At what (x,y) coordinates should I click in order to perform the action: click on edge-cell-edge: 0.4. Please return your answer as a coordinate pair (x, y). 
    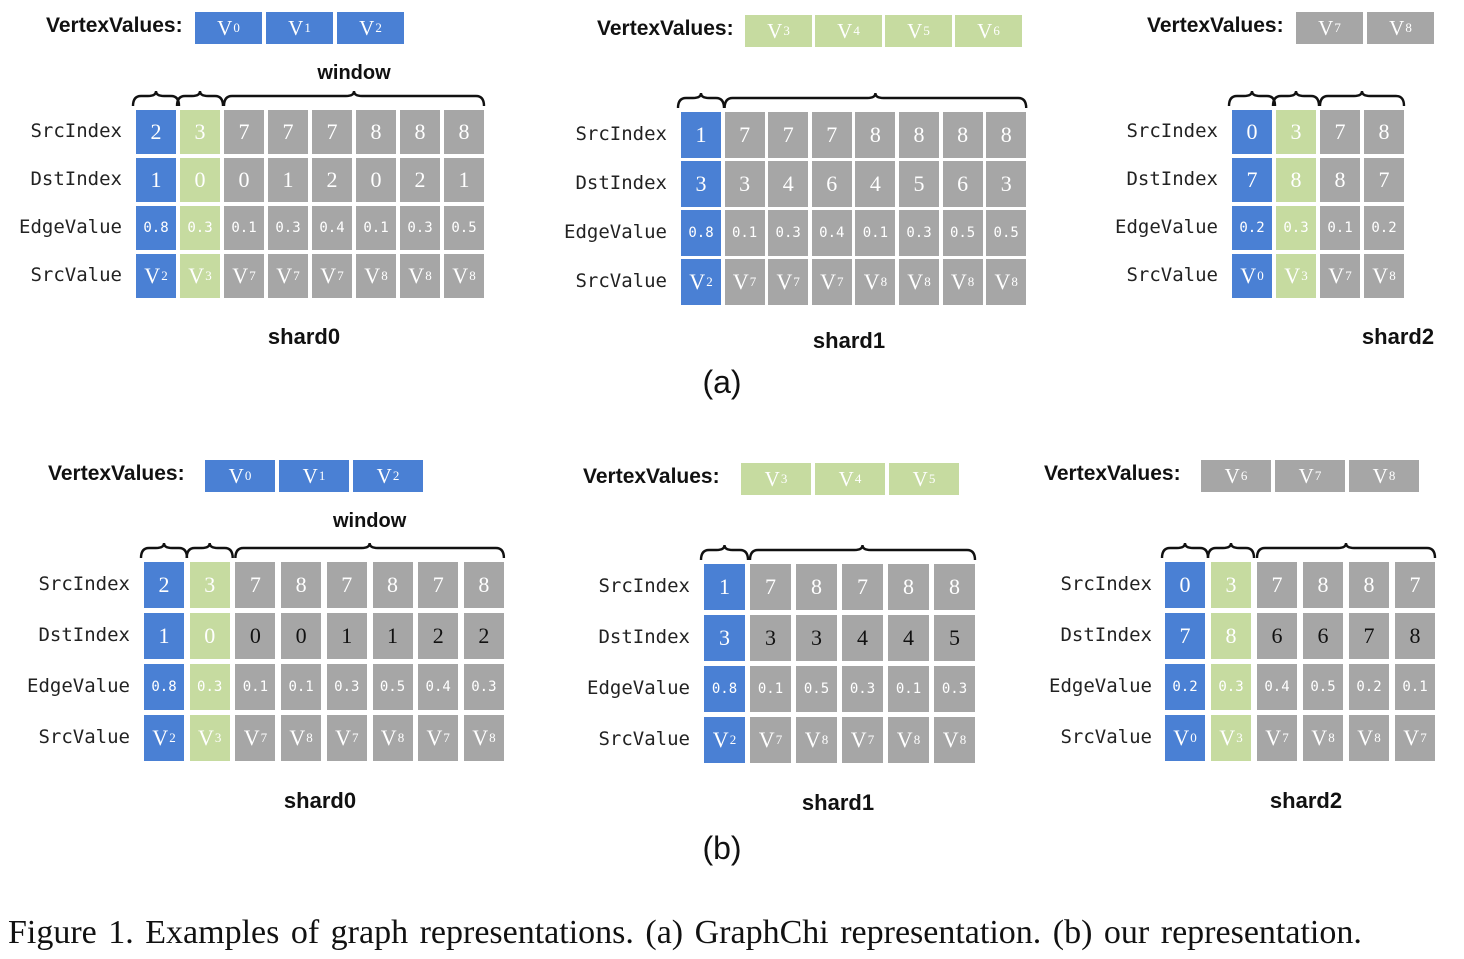
    Looking at the image, I should click on (831, 233).